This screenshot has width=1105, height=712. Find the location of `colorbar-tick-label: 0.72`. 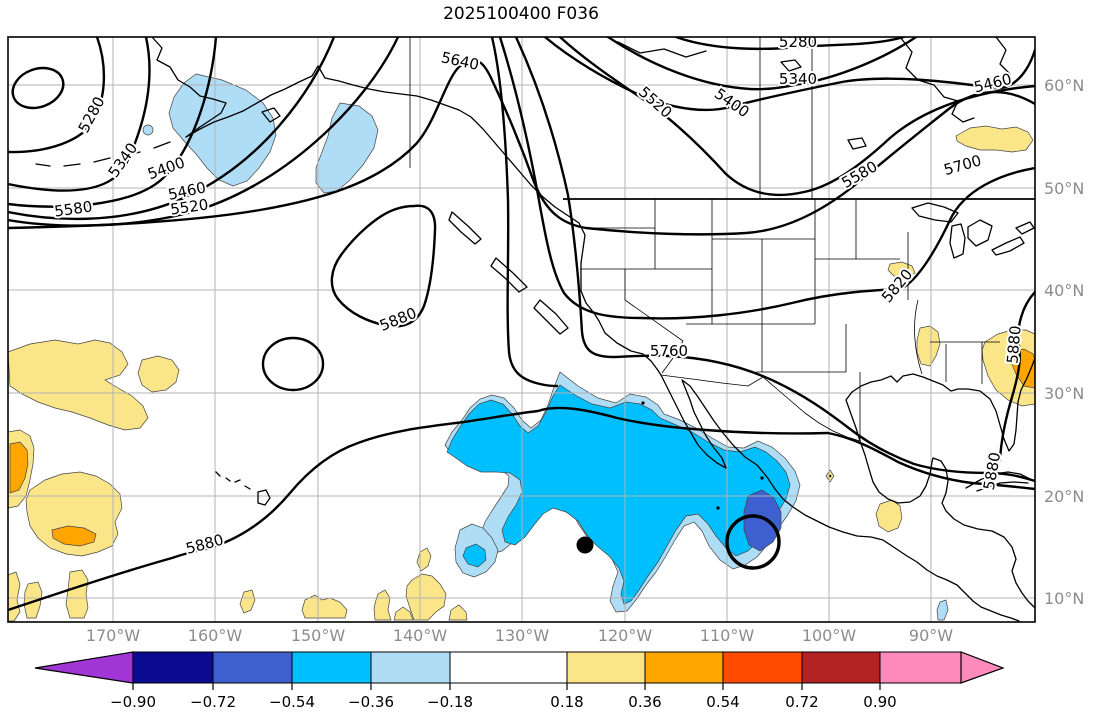

colorbar-tick-label: 0.72 is located at coordinates (801, 702).